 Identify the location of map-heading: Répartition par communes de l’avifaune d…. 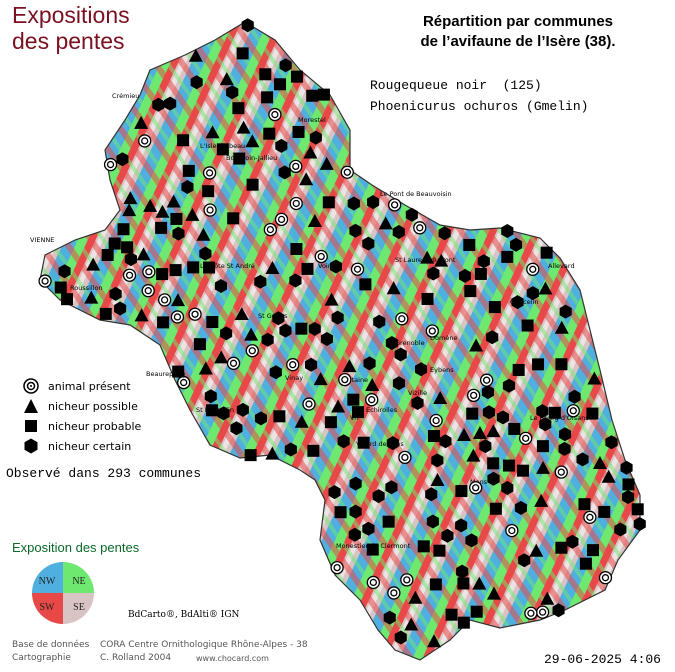
(518, 32).